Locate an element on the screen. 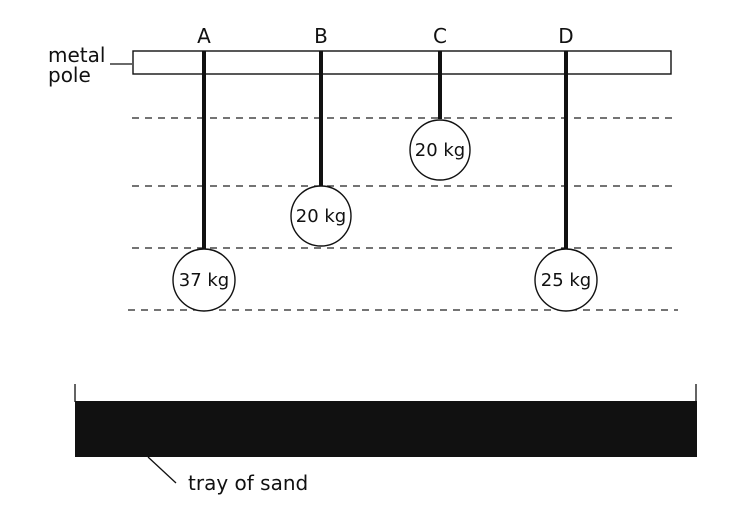 The image size is (746, 520). tray-leader-line is located at coordinates (162, 470).